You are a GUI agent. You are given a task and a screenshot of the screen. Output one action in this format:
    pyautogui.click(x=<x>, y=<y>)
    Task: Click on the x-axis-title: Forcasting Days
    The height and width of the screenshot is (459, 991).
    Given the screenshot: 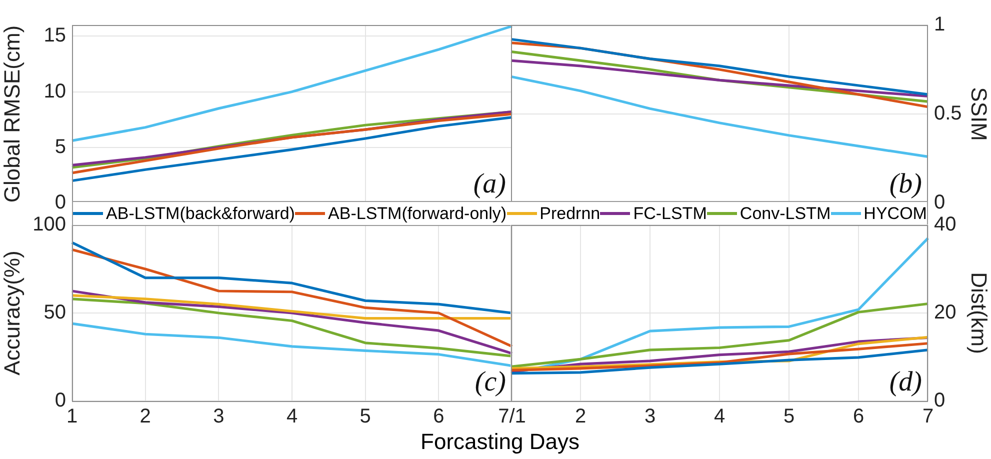 What is the action you would take?
    pyautogui.click(x=500, y=442)
    